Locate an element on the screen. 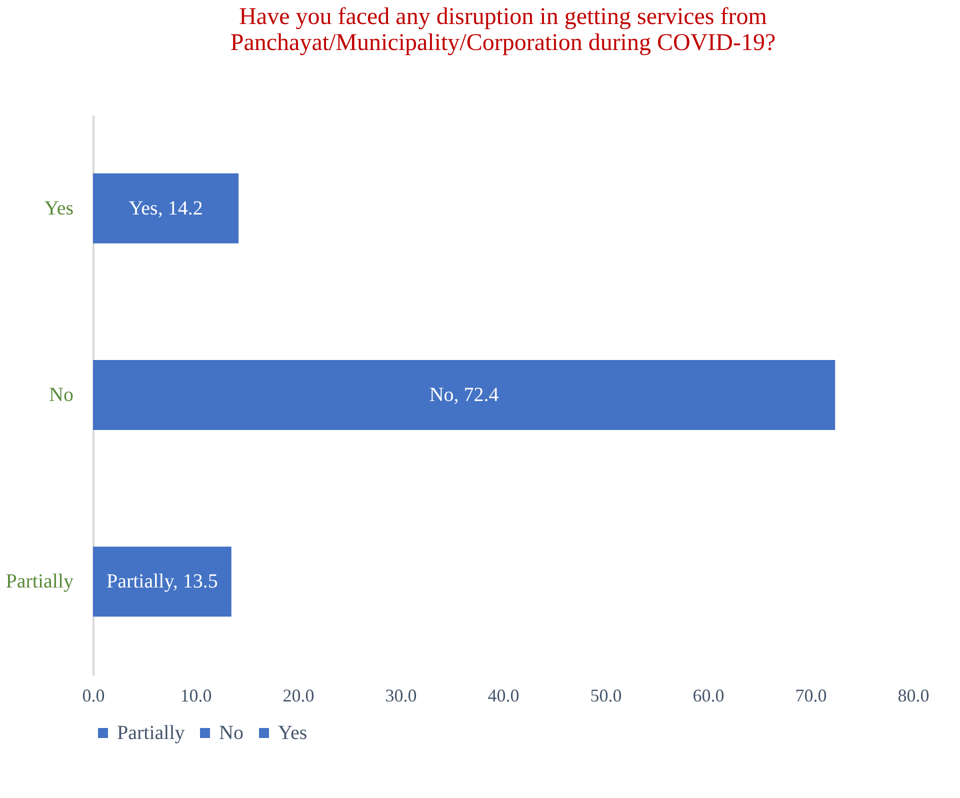  y-tick-label: Partially is located at coordinates (40, 581).